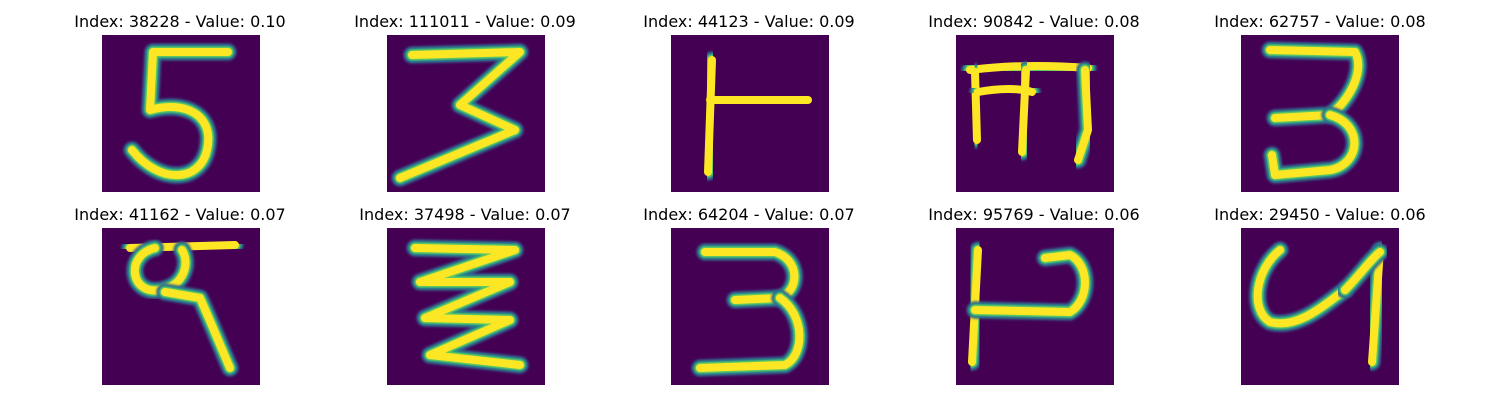  Describe the element at coordinates (464, 214) in the screenshot. I see `panel-title: Index: 37498 - Value: 0.07` at that location.